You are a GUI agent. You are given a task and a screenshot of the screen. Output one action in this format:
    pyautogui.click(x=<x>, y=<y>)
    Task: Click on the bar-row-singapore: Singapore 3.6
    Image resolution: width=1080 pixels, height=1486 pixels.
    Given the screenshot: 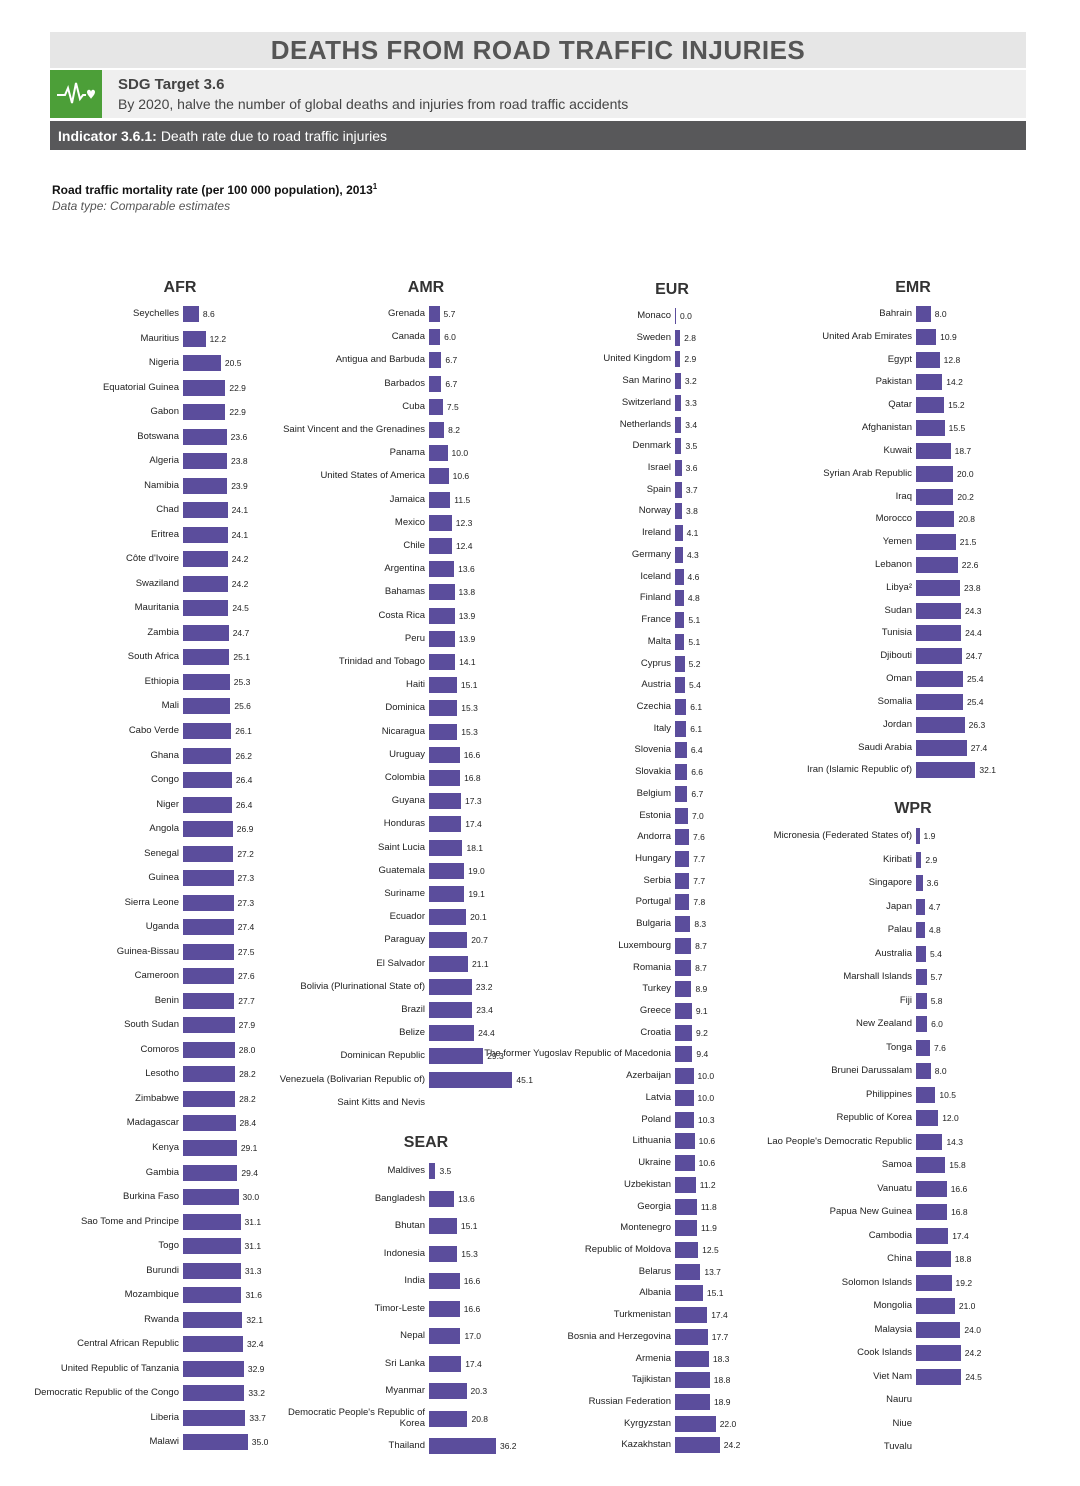 What is the action you would take?
    pyautogui.click(x=540, y=883)
    